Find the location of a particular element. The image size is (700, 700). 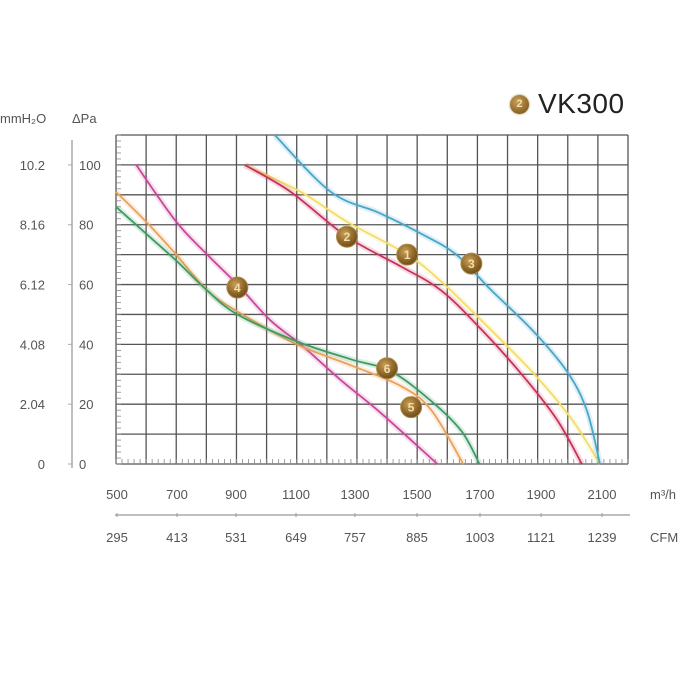

x-tick-m3h: 700 is located at coordinates (177, 494).